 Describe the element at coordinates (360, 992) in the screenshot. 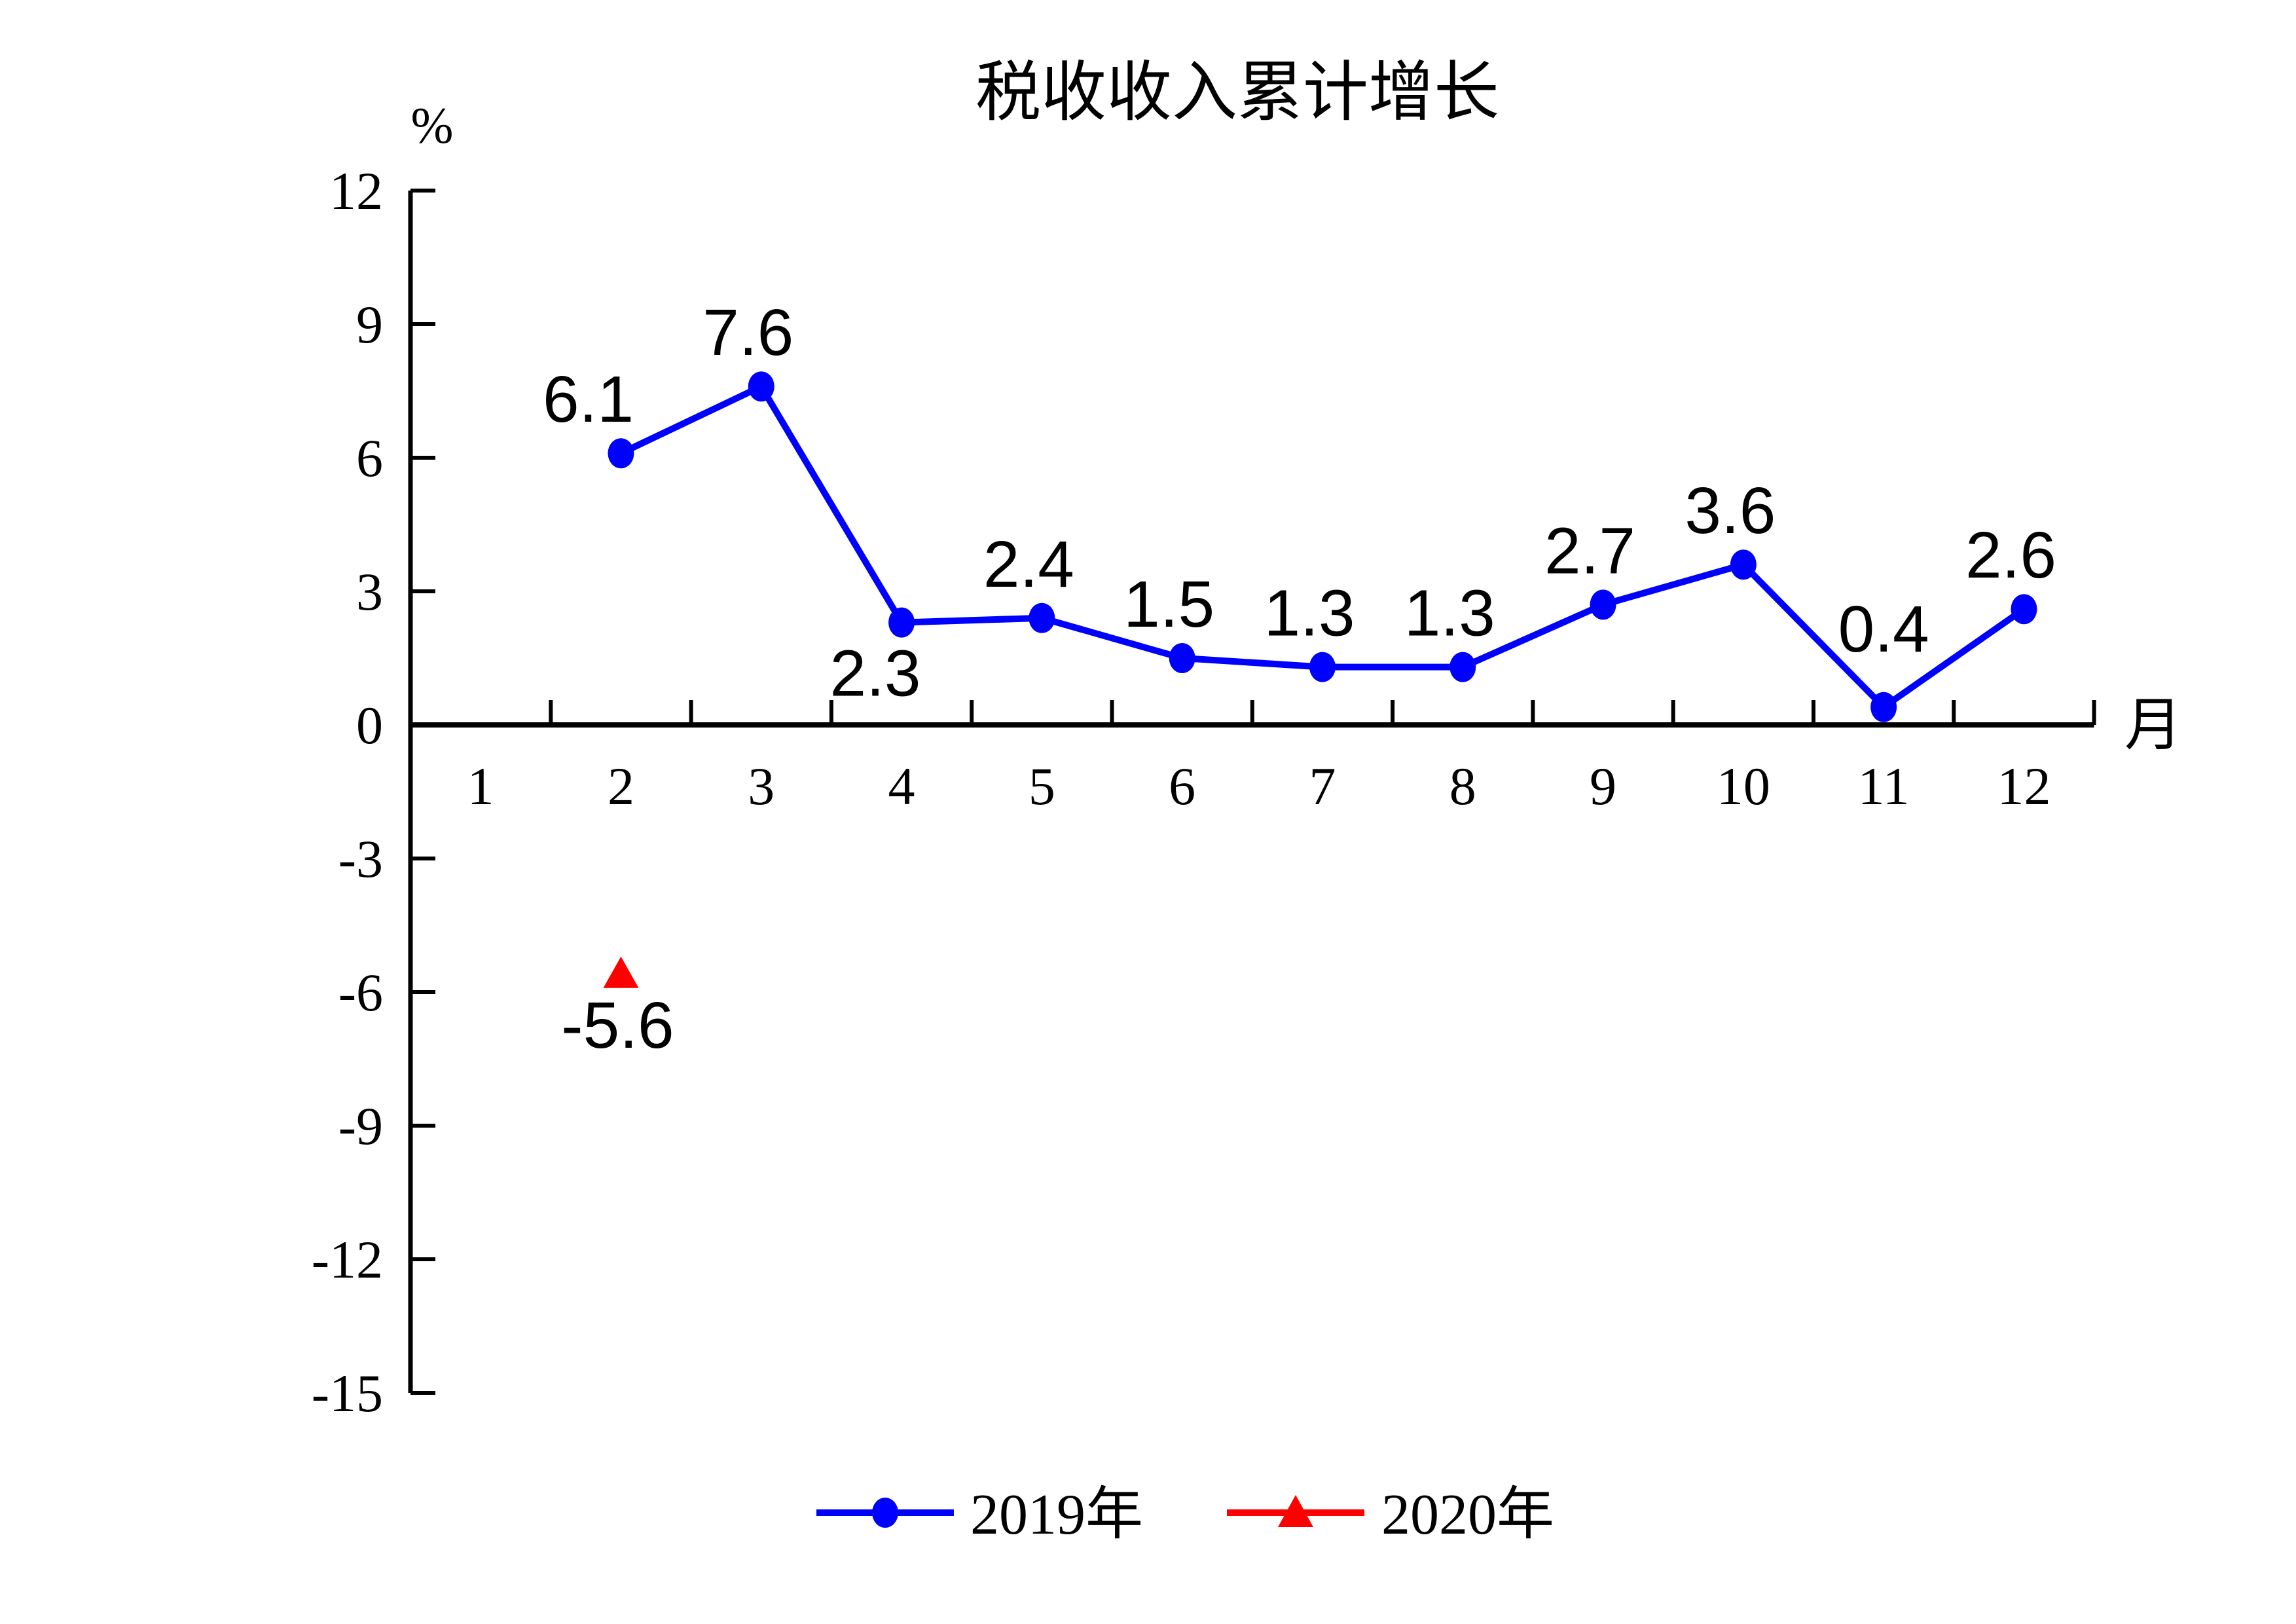

I see `y-axis-tick-label: -6` at that location.